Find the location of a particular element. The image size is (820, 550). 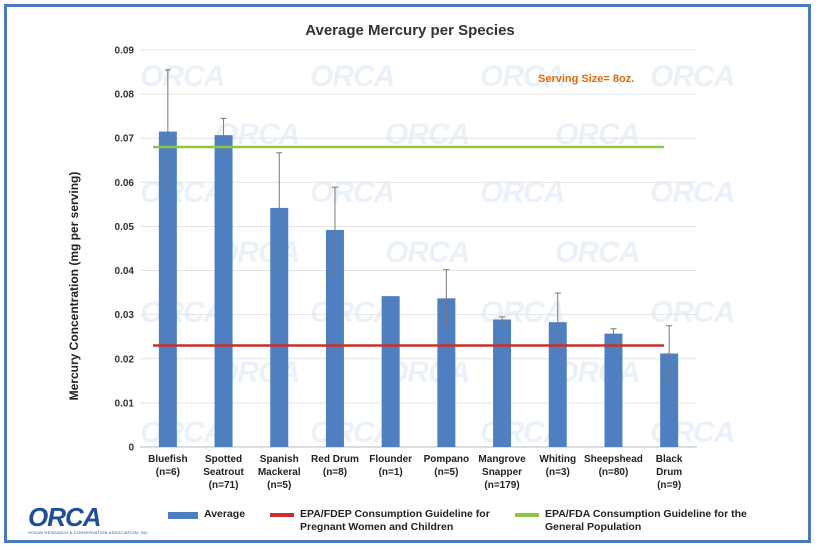

legend-item-average: Average is located at coordinates (206, 514).